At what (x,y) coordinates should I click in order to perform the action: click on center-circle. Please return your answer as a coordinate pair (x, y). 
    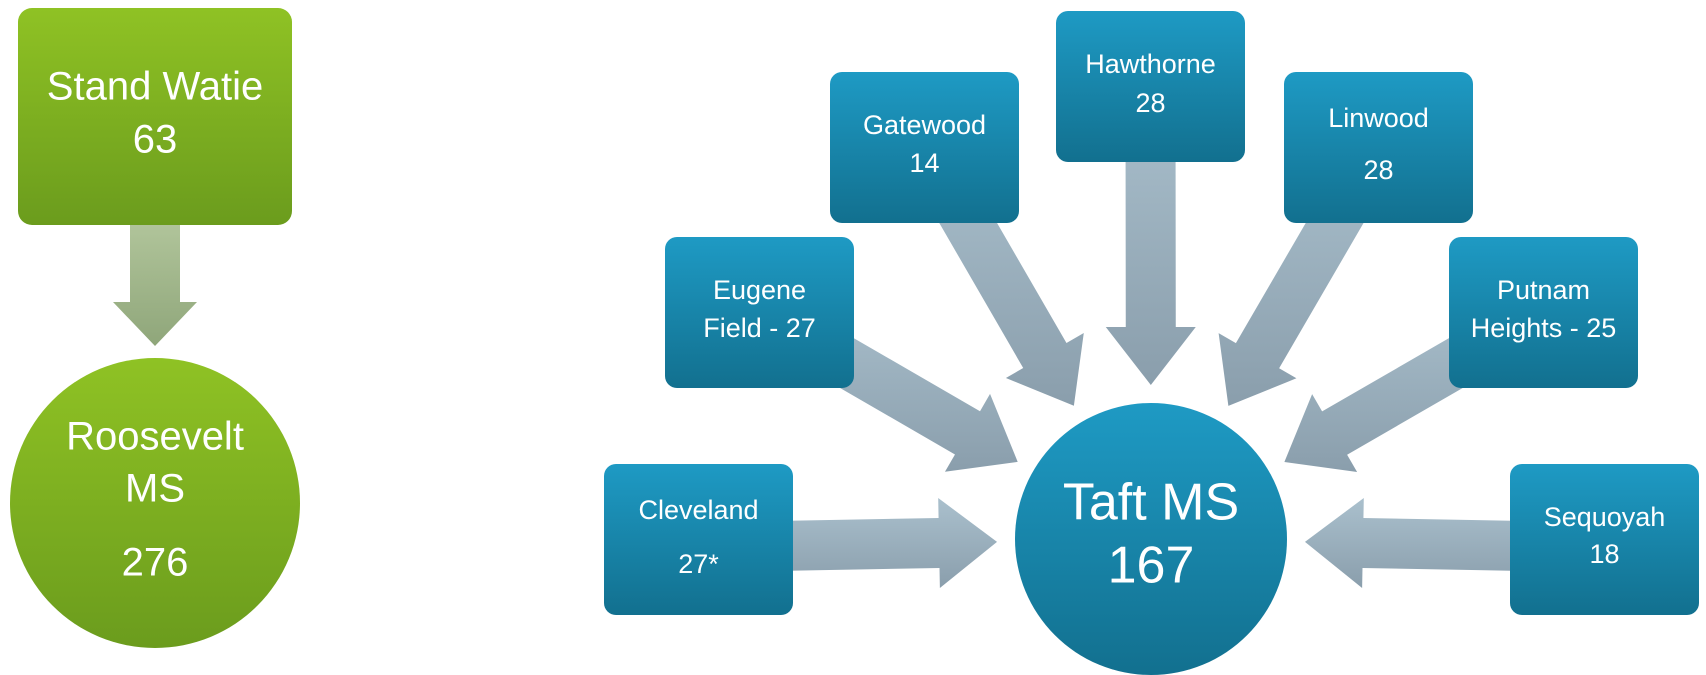
    Looking at the image, I should click on (1151, 539).